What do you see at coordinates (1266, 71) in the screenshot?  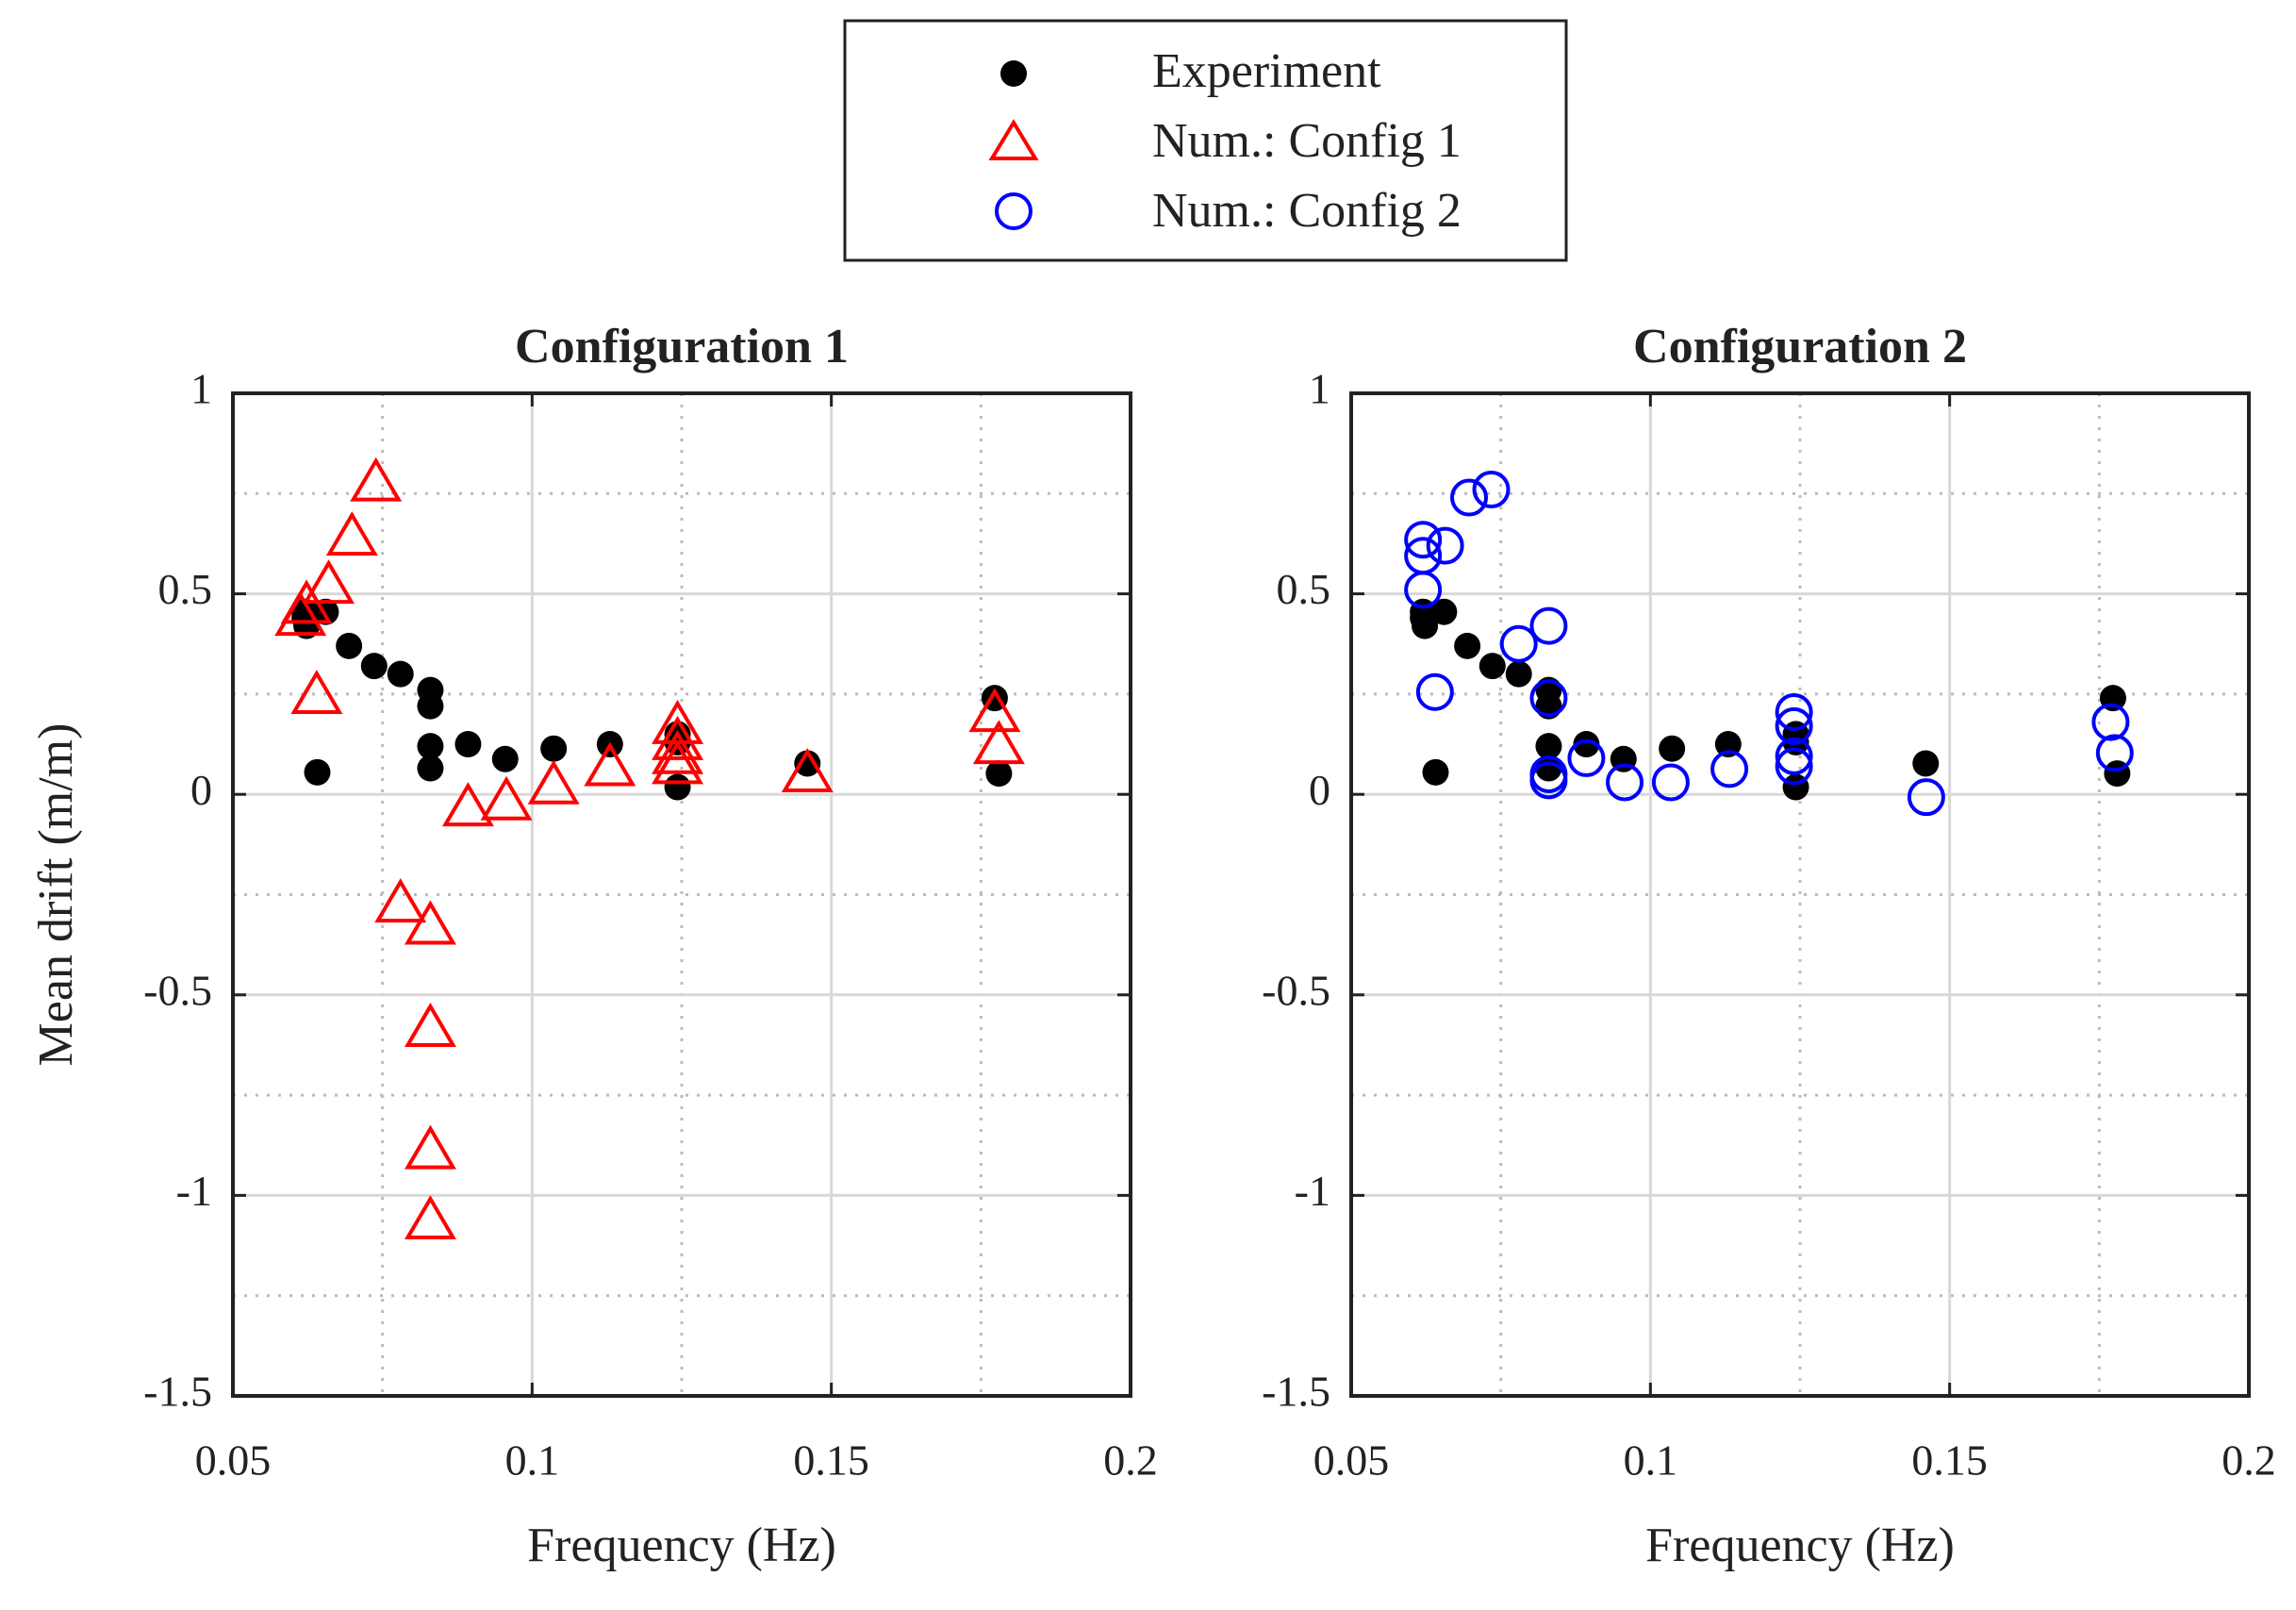 I see `legend-label: Experiment` at bounding box center [1266, 71].